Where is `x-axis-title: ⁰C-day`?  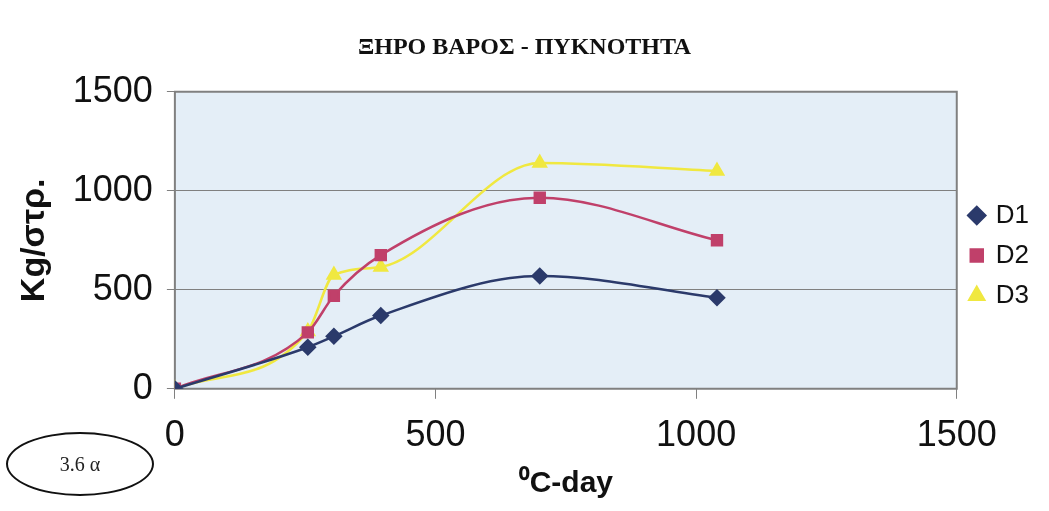
x-axis-title: ⁰C-day is located at coordinates (566, 482).